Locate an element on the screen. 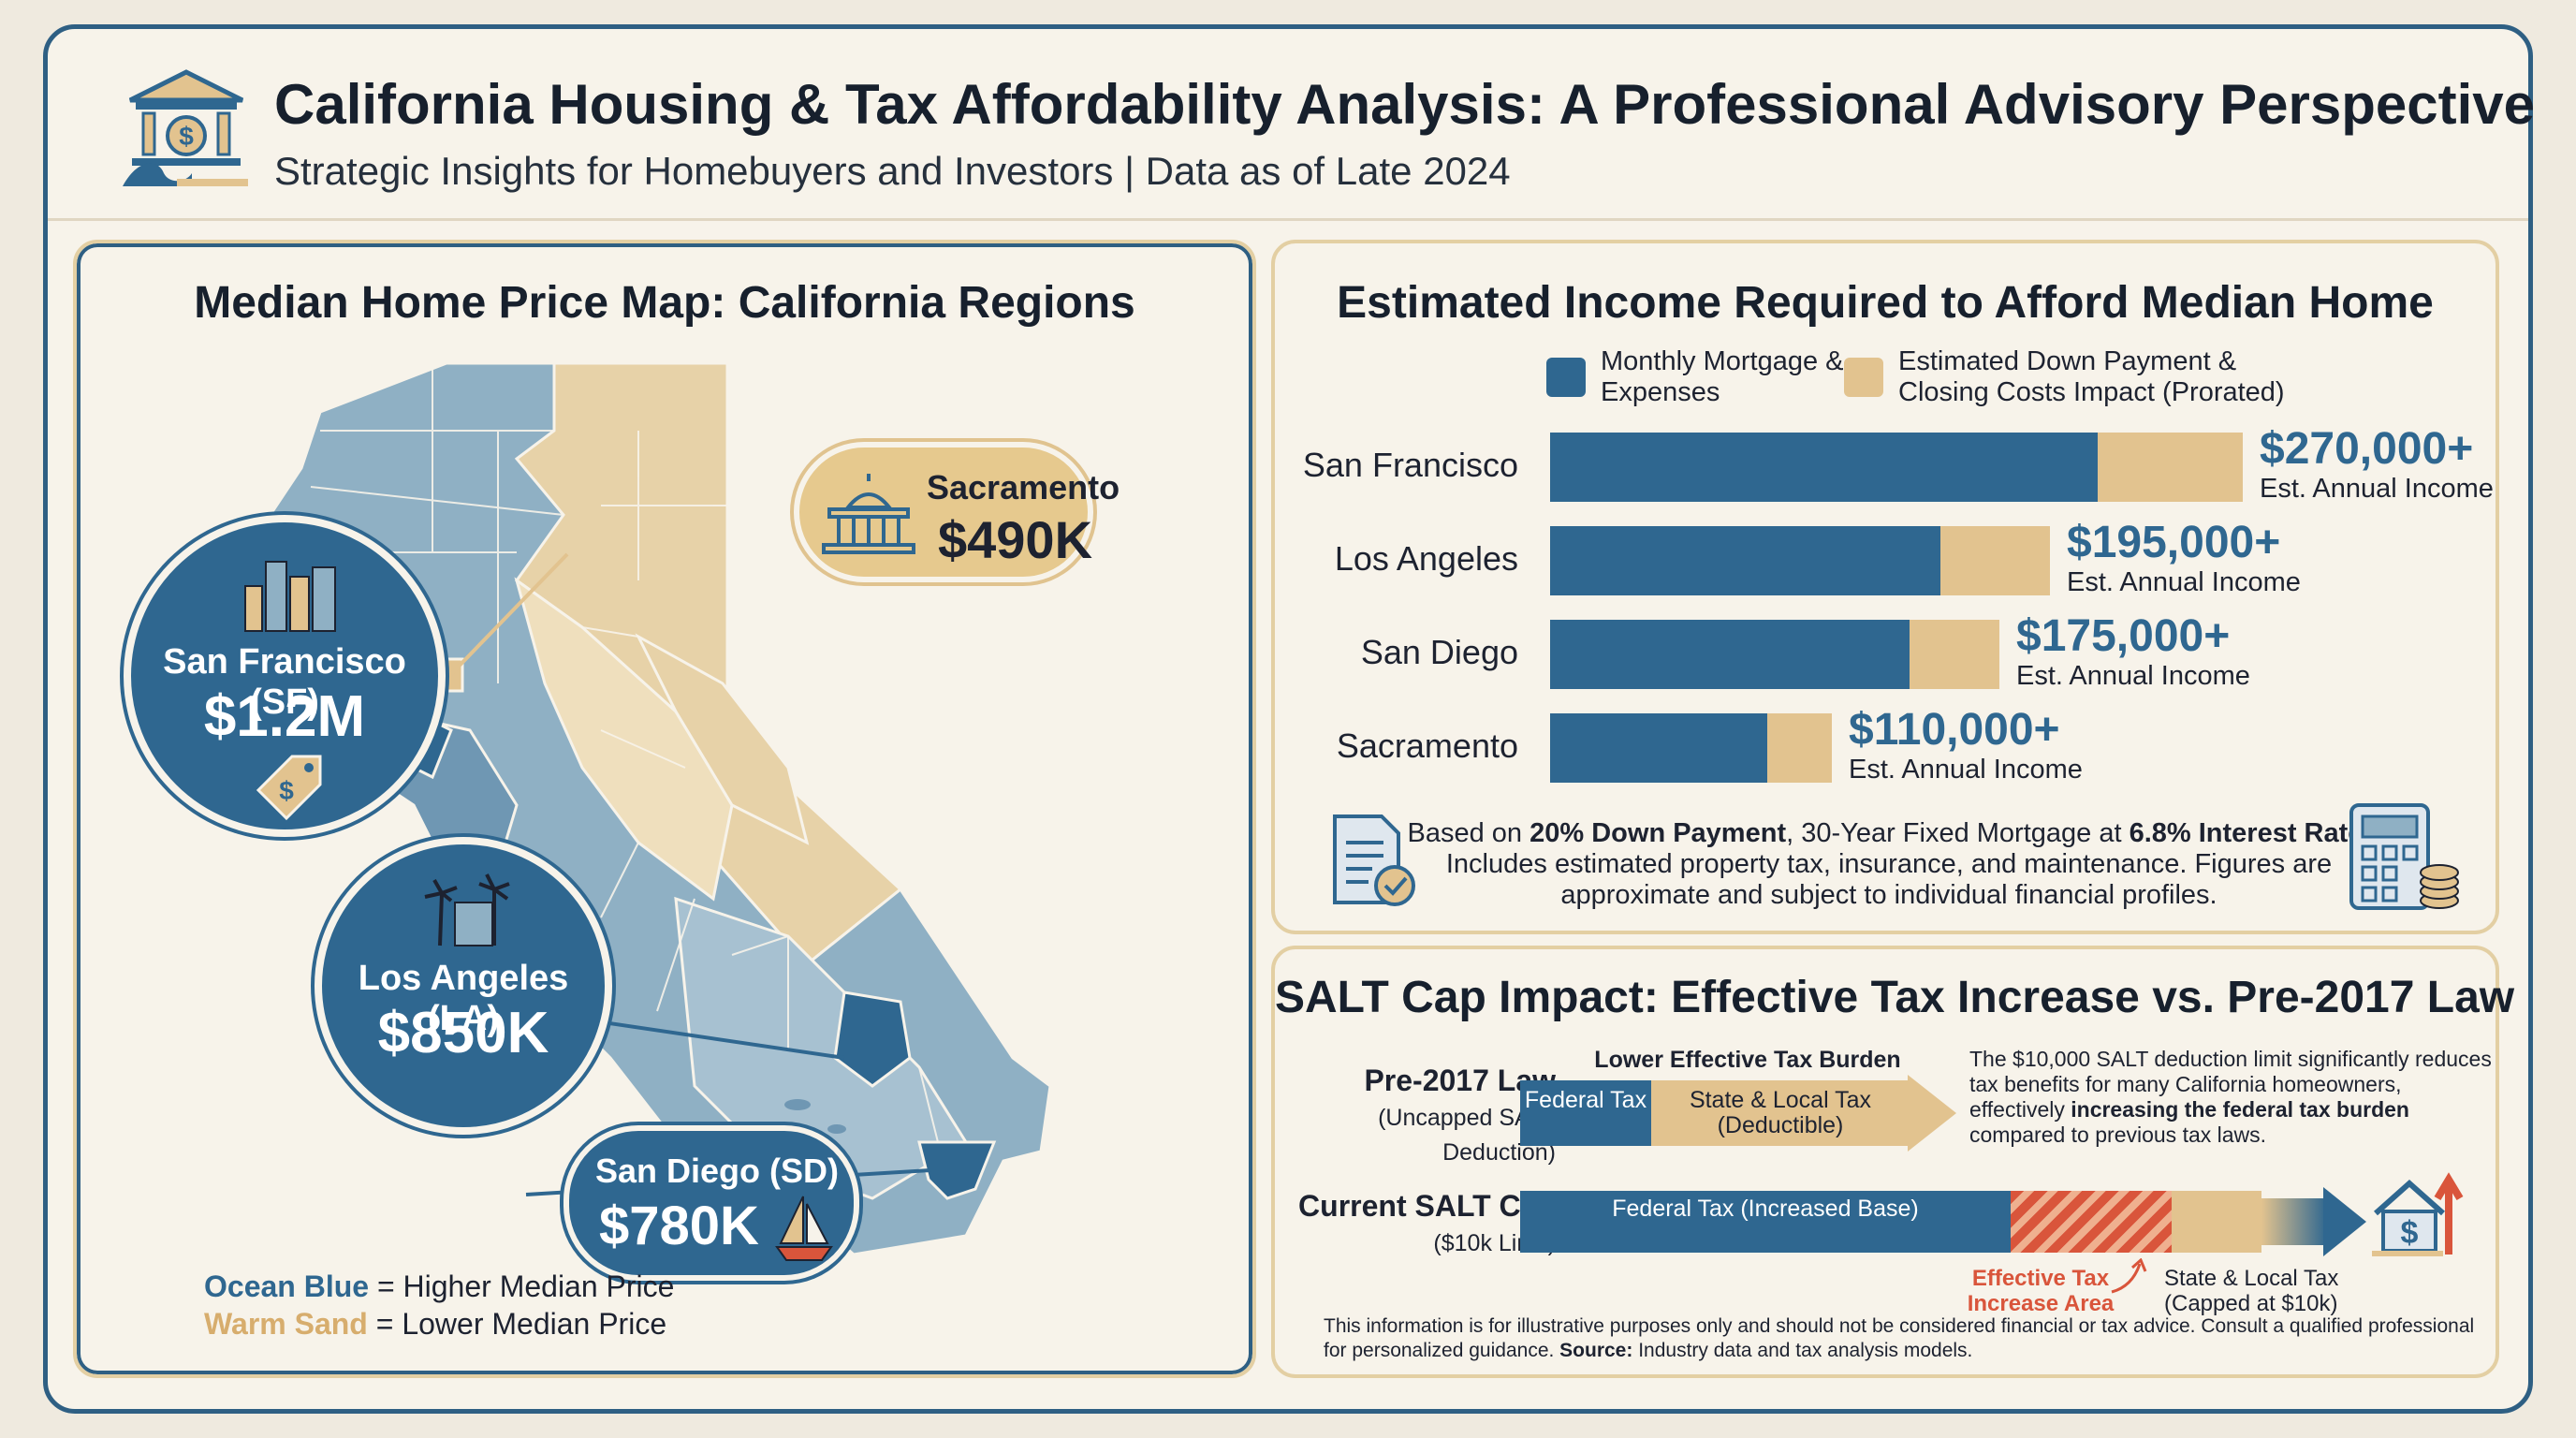  income-amount: $270,000+ is located at coordinates (2367, 449).